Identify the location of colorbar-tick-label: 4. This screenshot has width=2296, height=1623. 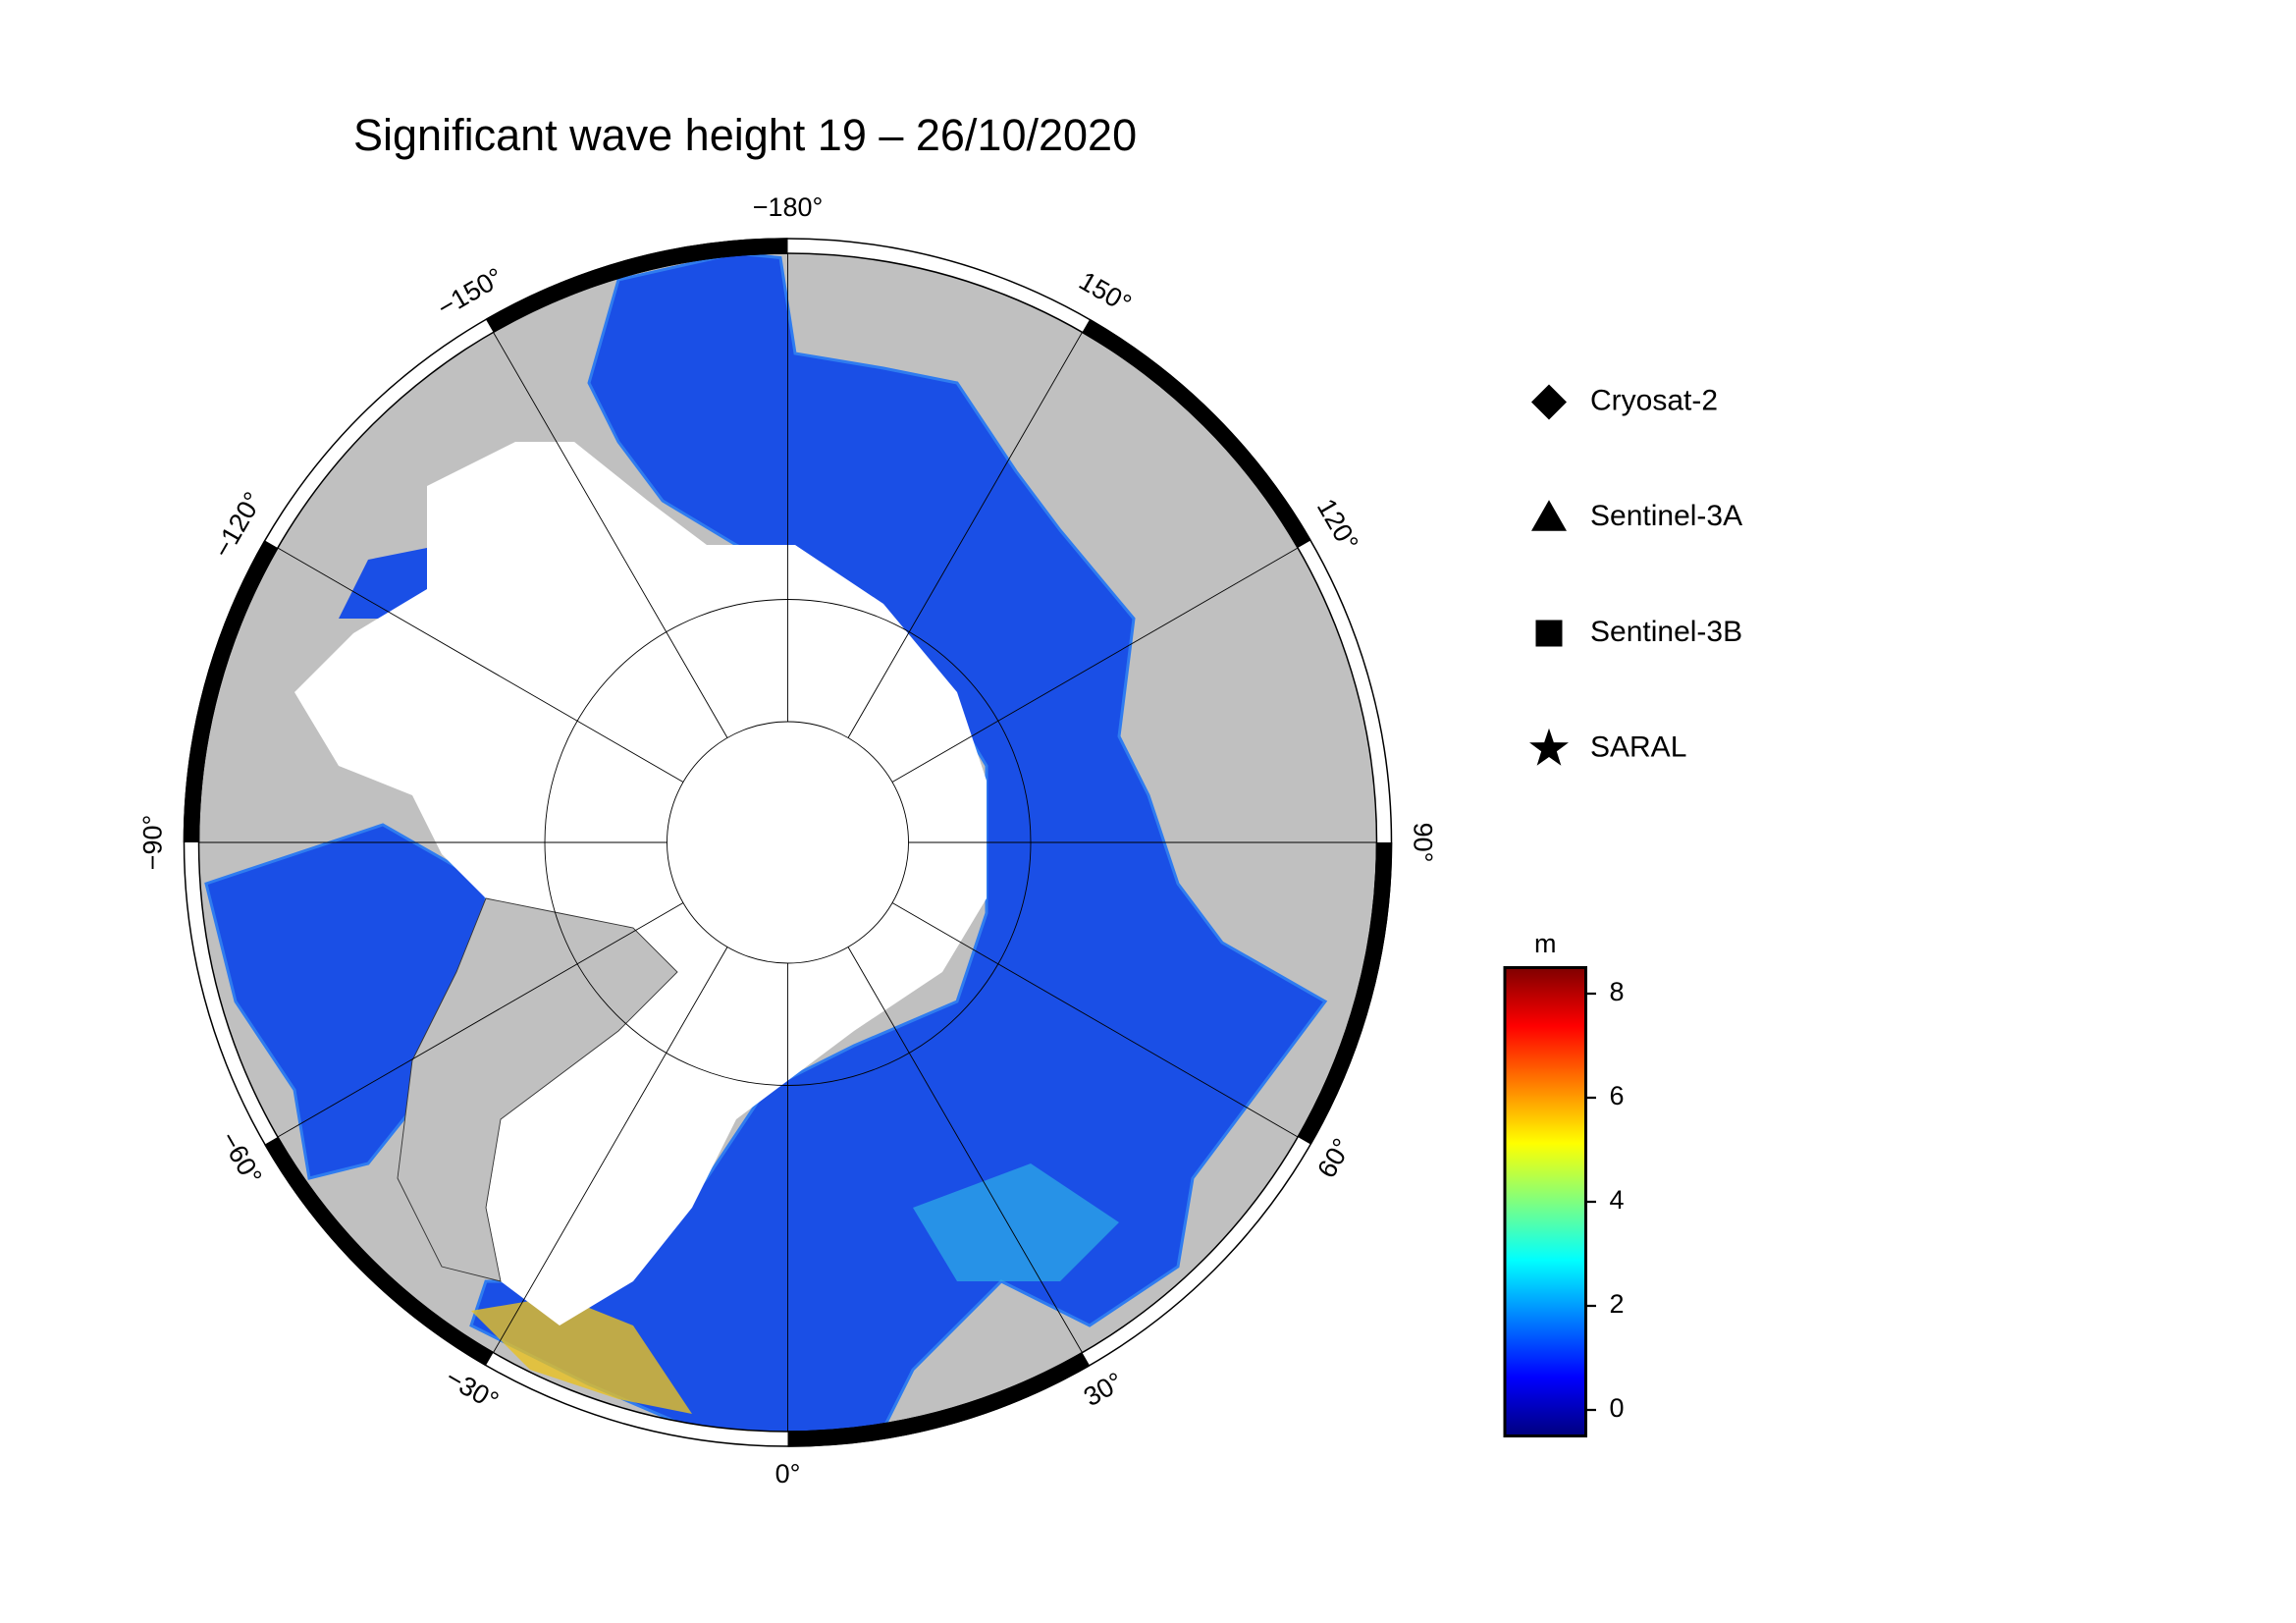
(1617, 1200).